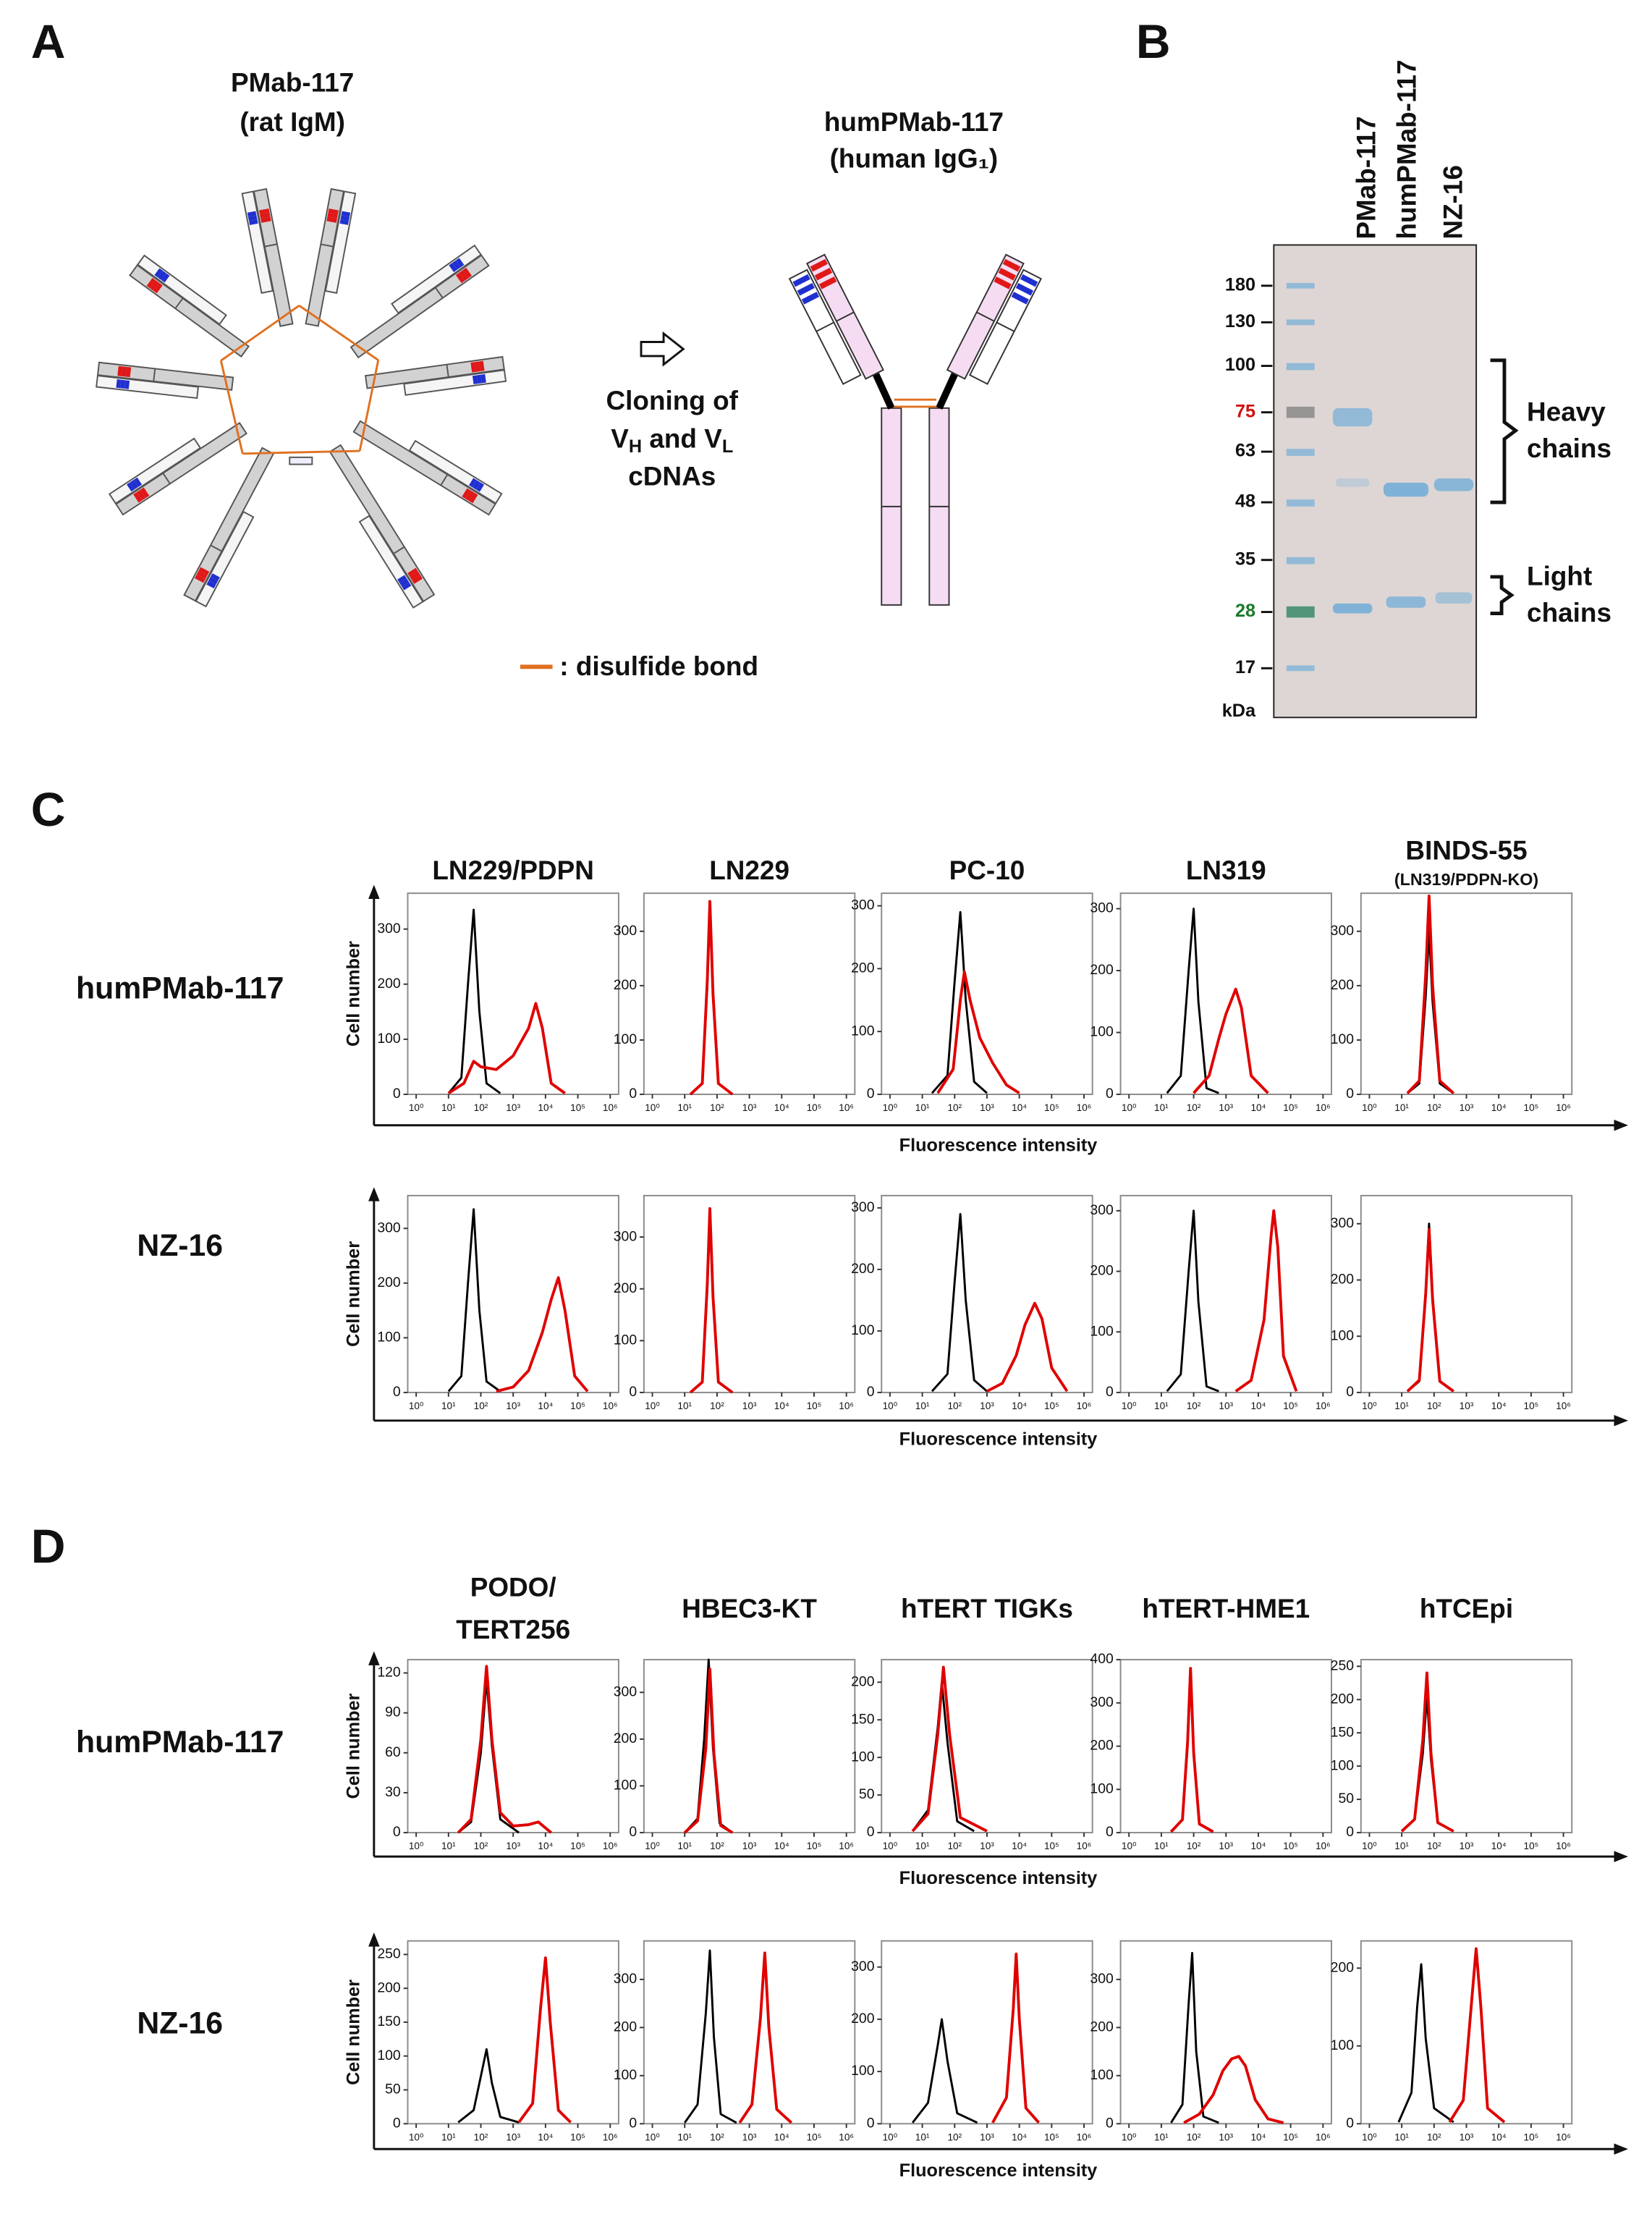  Describe the element at coordinates (1239, 711) in the screenshot. I see `unit-label: kDa` at that location.